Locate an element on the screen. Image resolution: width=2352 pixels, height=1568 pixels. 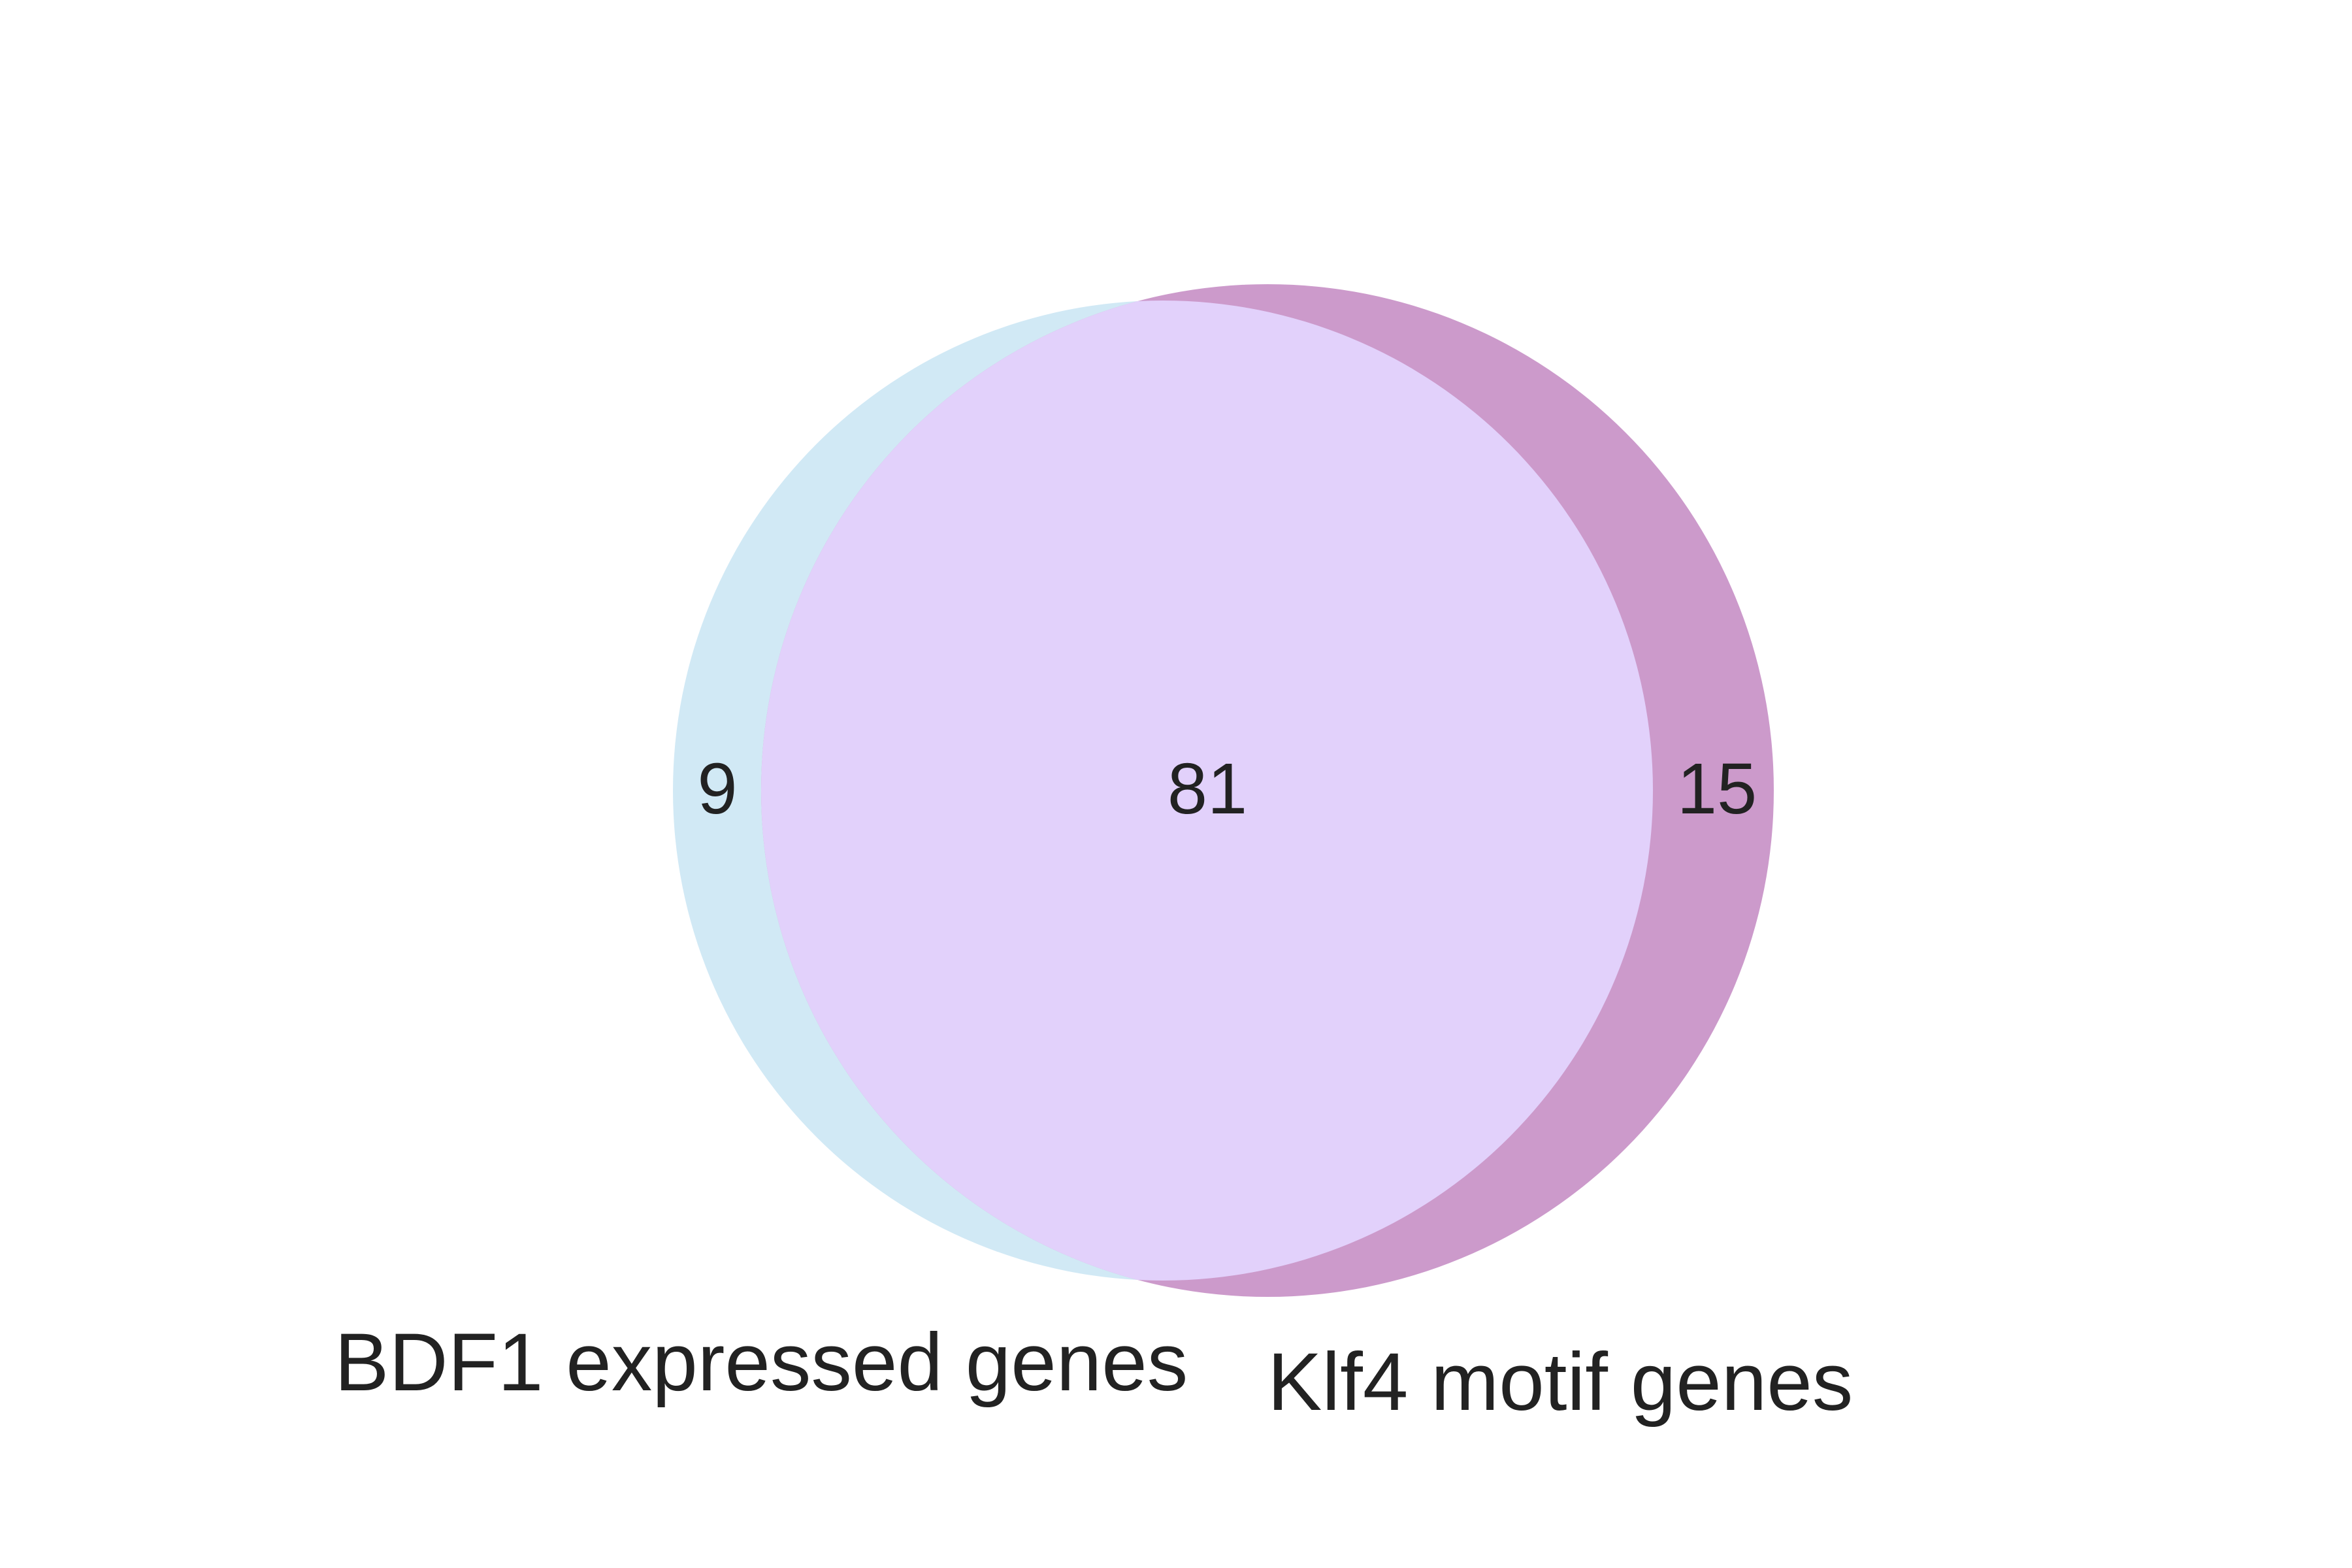
set-label-bdf1: BDF1 expressed genes is located at coordinates (761, 1362).